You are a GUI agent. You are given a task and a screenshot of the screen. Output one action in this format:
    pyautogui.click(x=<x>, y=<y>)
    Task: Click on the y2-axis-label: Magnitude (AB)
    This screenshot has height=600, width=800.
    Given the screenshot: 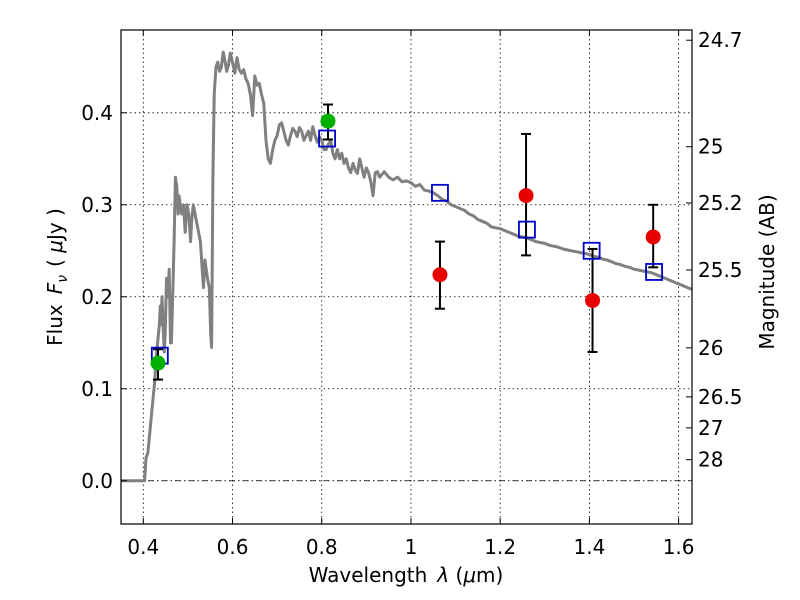 What is the action you would take?
    pyautogui.click(x=767, y=271)
    